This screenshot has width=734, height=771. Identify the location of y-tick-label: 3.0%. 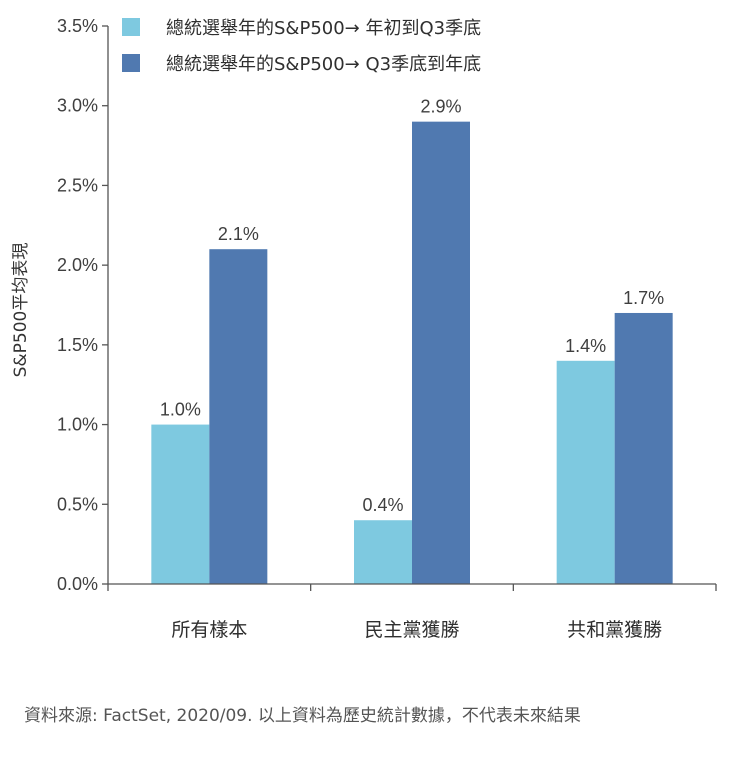
(77, 106).